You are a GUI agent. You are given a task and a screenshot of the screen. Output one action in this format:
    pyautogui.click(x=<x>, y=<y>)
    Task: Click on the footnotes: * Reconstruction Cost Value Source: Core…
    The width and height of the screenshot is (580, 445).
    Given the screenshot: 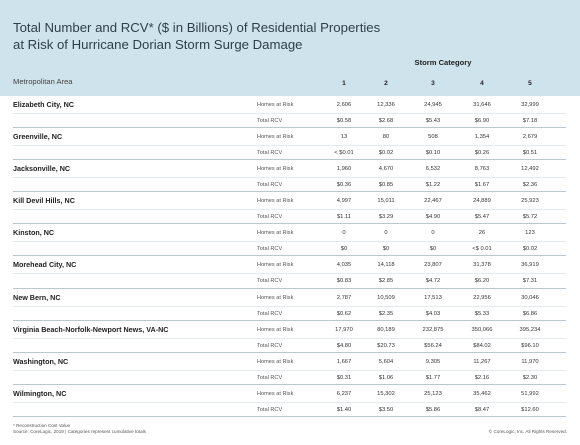 What is the action you would take?
    pyautogui.click(x=79, y=429)
    